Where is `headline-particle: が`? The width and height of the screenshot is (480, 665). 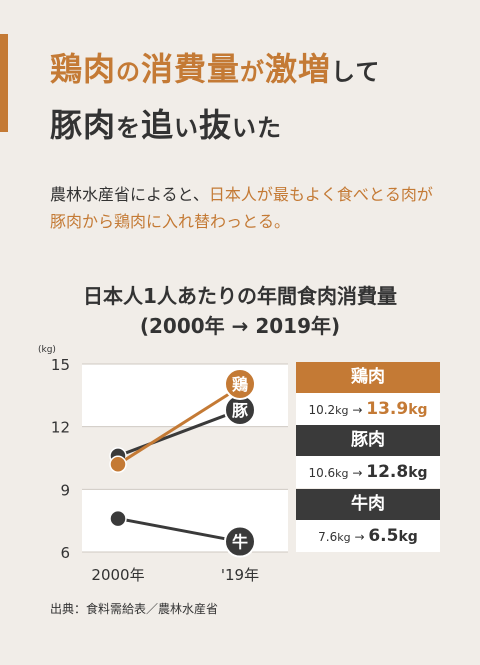 headline-particle: が is located at coordinates (253, 72).